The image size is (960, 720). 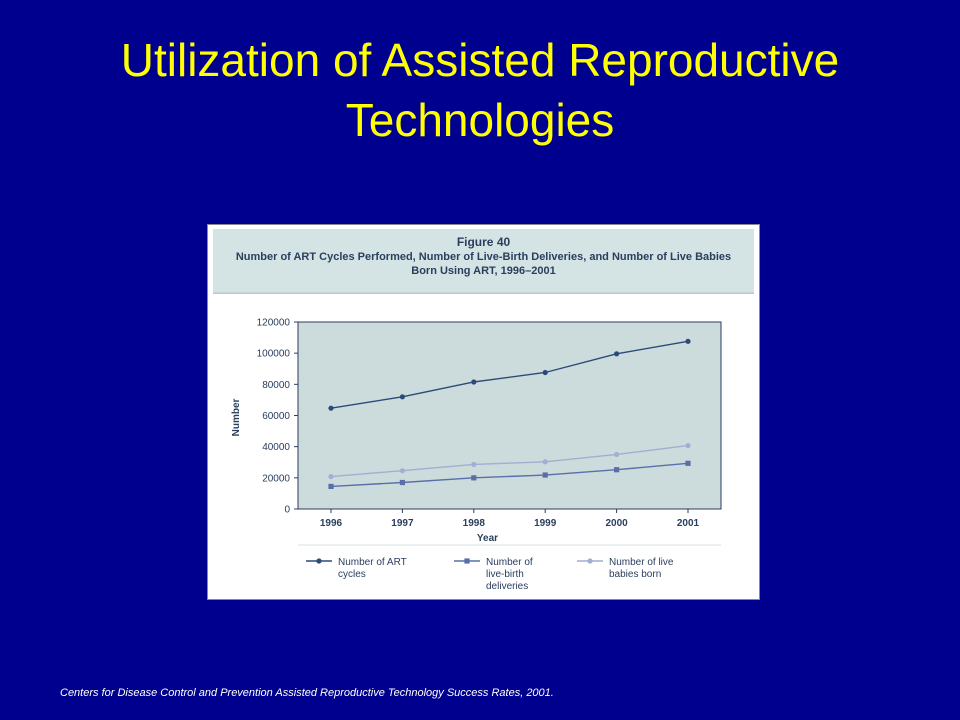 I want to click on y-axis-title: Number, so click(x=236, y=418).